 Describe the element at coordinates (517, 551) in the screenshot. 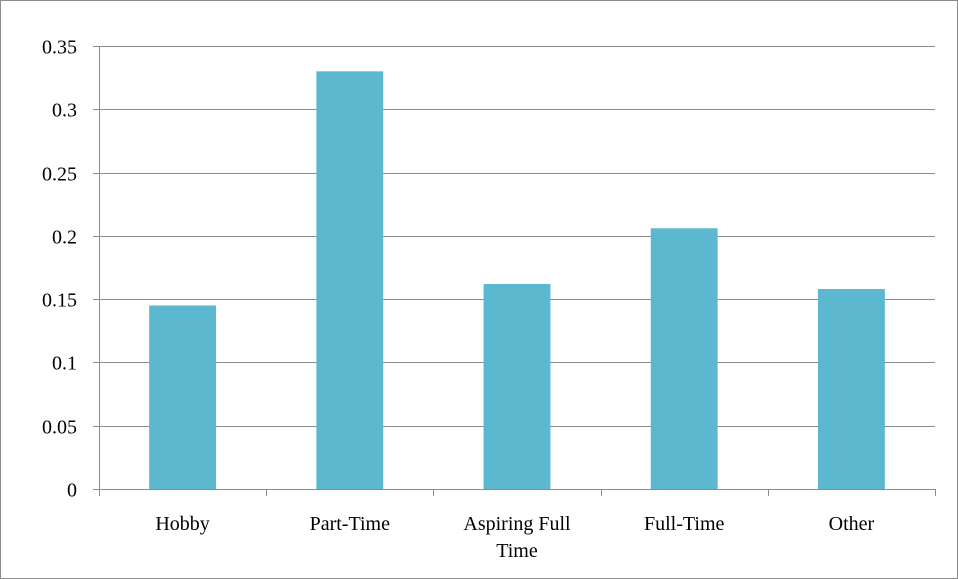

I see `x-category-label: Time` at that location.